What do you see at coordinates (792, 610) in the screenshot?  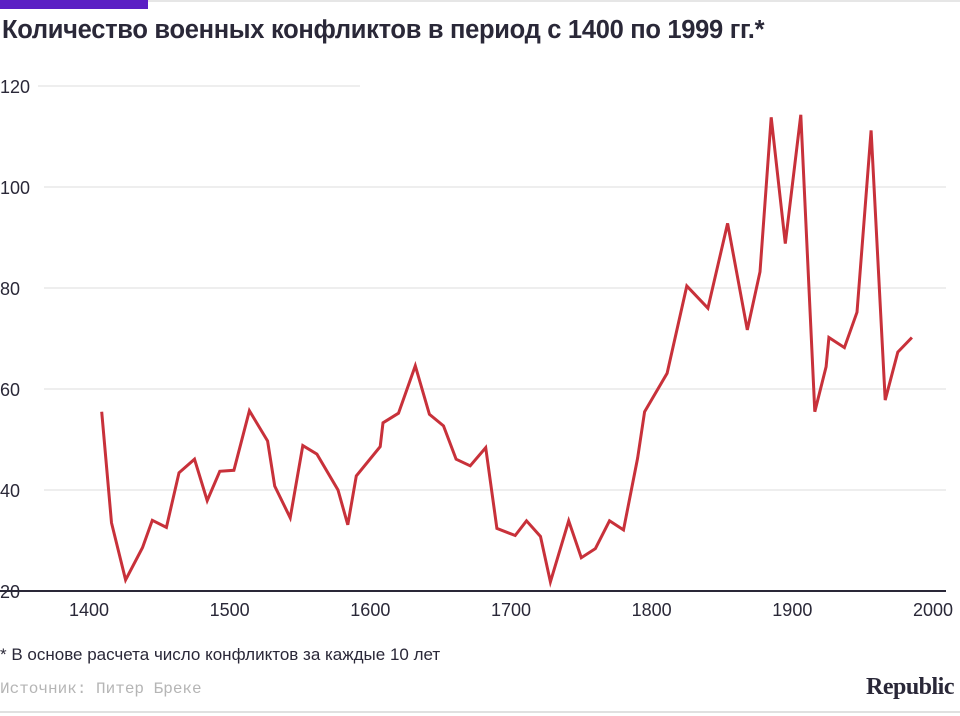 I see `x-tick-label: 1900` at bounding box center [792, 610].